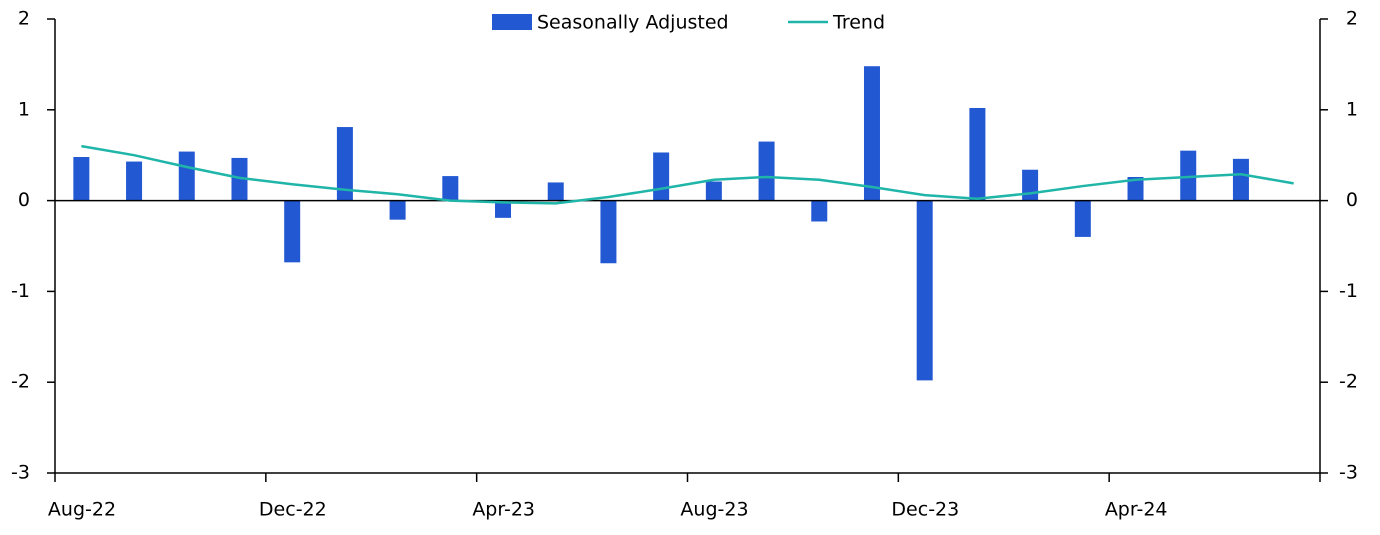  What do you see at coordinates (925, 510) in the screenshot?
I see `x-tick-label: Dec-23` at bounding box center [925, 510].